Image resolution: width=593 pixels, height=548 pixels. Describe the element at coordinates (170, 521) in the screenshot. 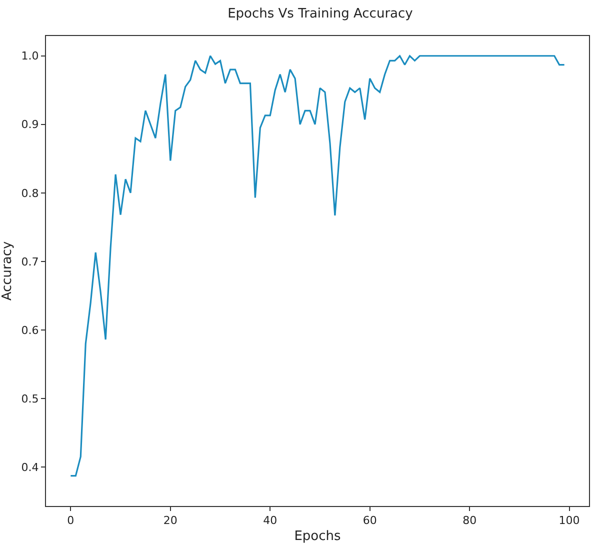

I see `x-tick-label: 20` at that location.